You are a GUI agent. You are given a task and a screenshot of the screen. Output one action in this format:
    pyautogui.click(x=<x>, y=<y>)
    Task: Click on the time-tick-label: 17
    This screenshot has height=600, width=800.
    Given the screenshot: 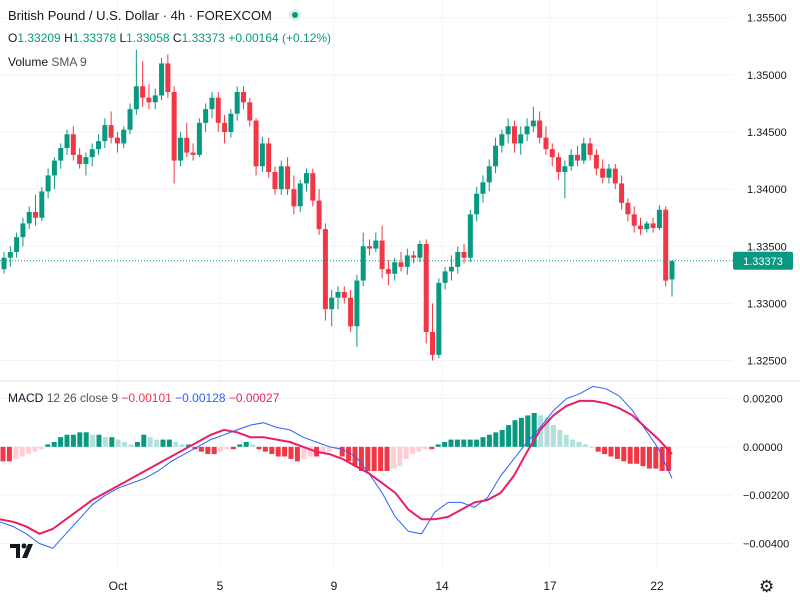 What is the action you would take?
    pyautogui.click(x=550, y=586)
    